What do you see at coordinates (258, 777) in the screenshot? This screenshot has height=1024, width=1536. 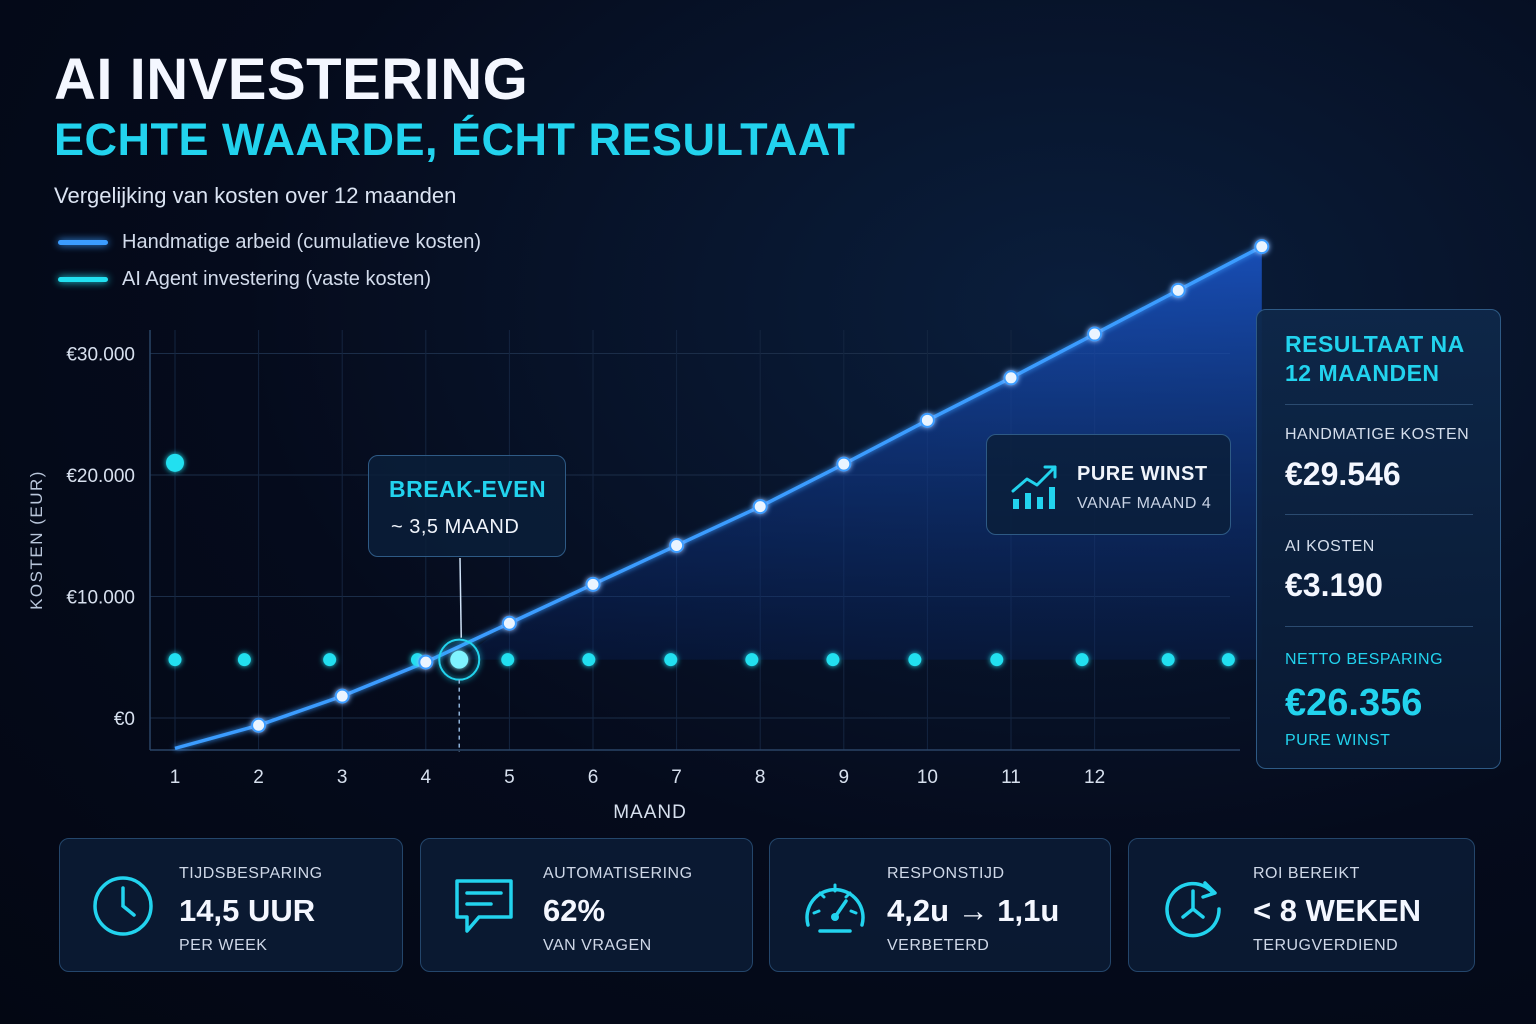 I see `x-tick-label: 2` at bounding box center [258, 777].